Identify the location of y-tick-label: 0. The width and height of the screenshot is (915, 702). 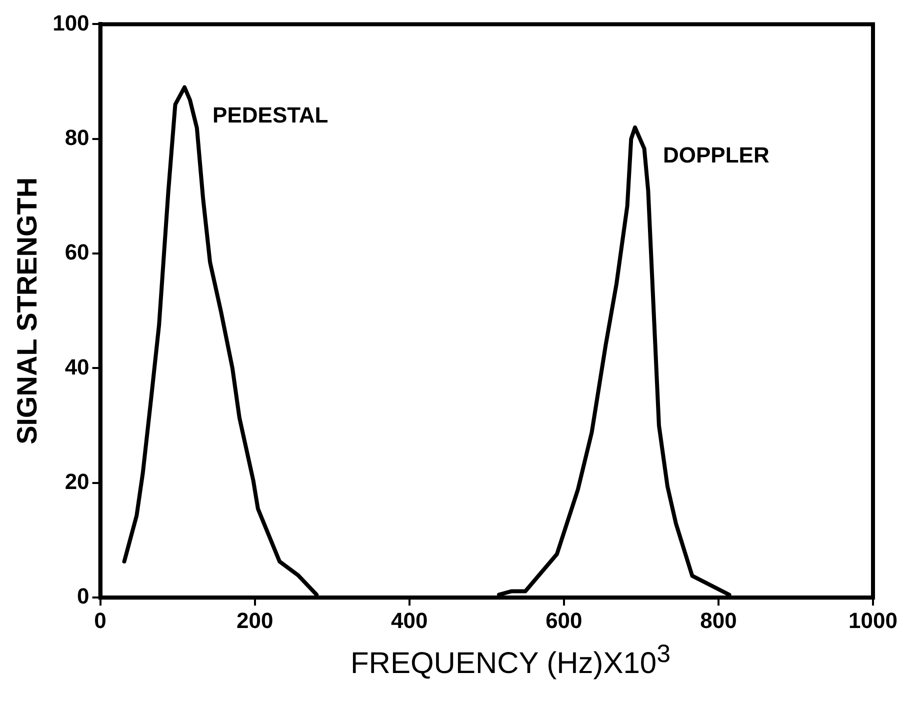
(83, 596).